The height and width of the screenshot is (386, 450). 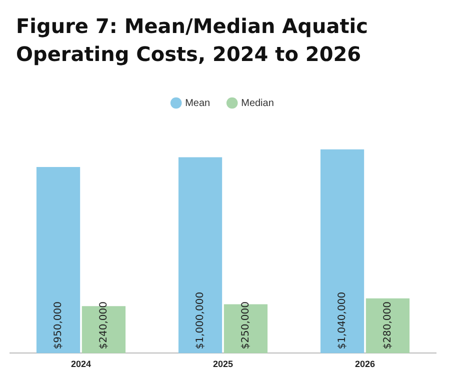 I want to click on data-label: $240,000, so click(x=104, y=325).